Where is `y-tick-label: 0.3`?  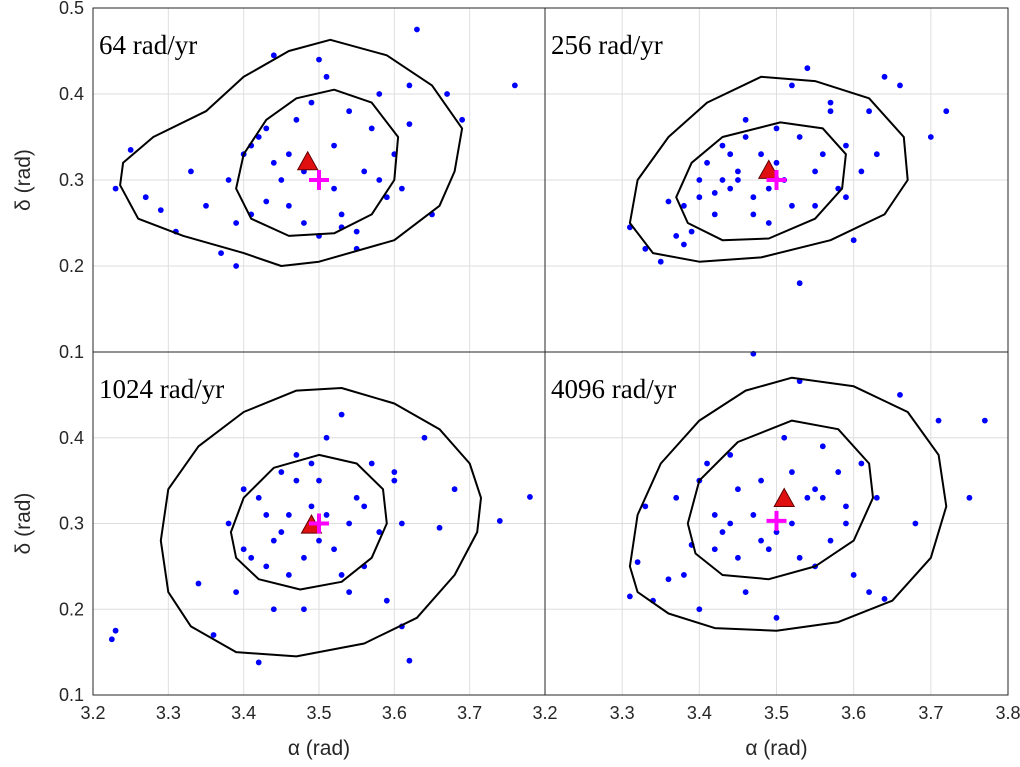 y-tick-label: 0.3 is located at coordinates (71, 524).